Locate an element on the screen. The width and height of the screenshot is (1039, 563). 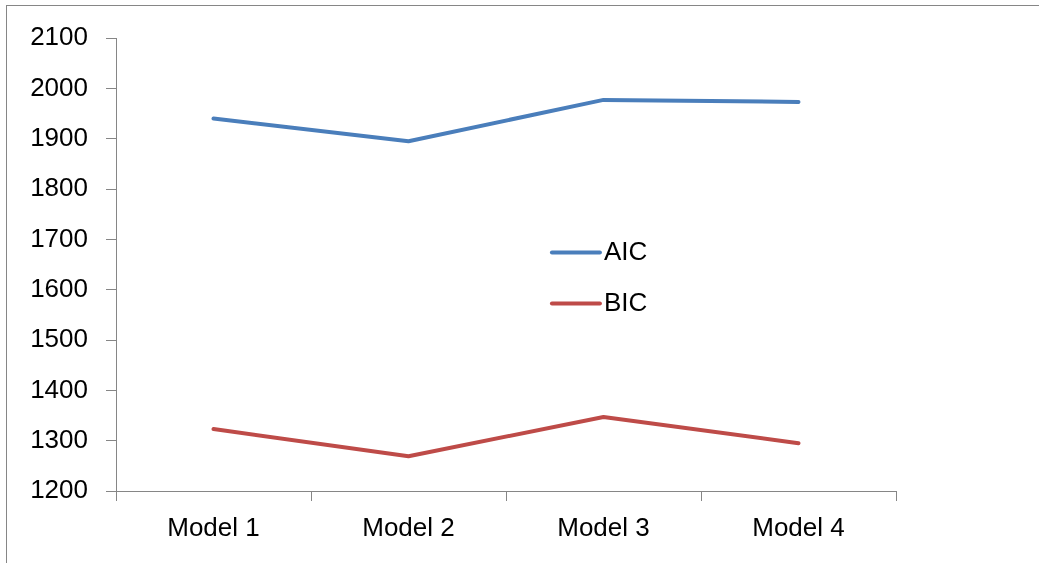
y-tick-label: 2000 is located at coordinates (59, 86).